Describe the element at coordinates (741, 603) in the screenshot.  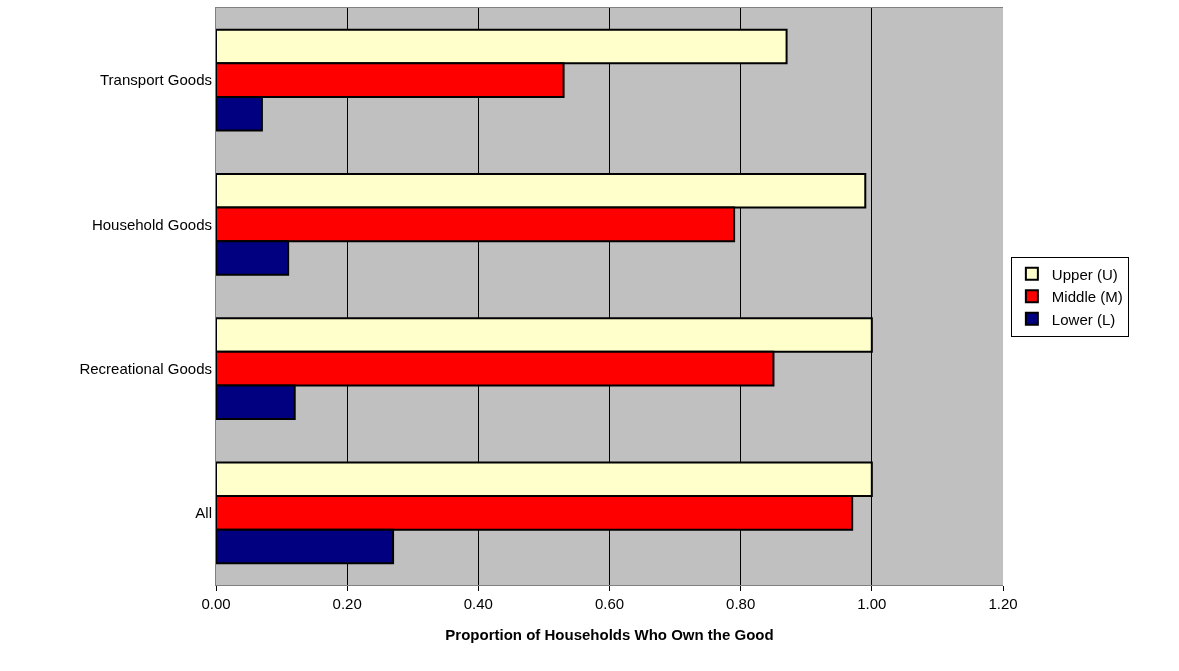
I see `x-tick-label: 0.80` at that location.